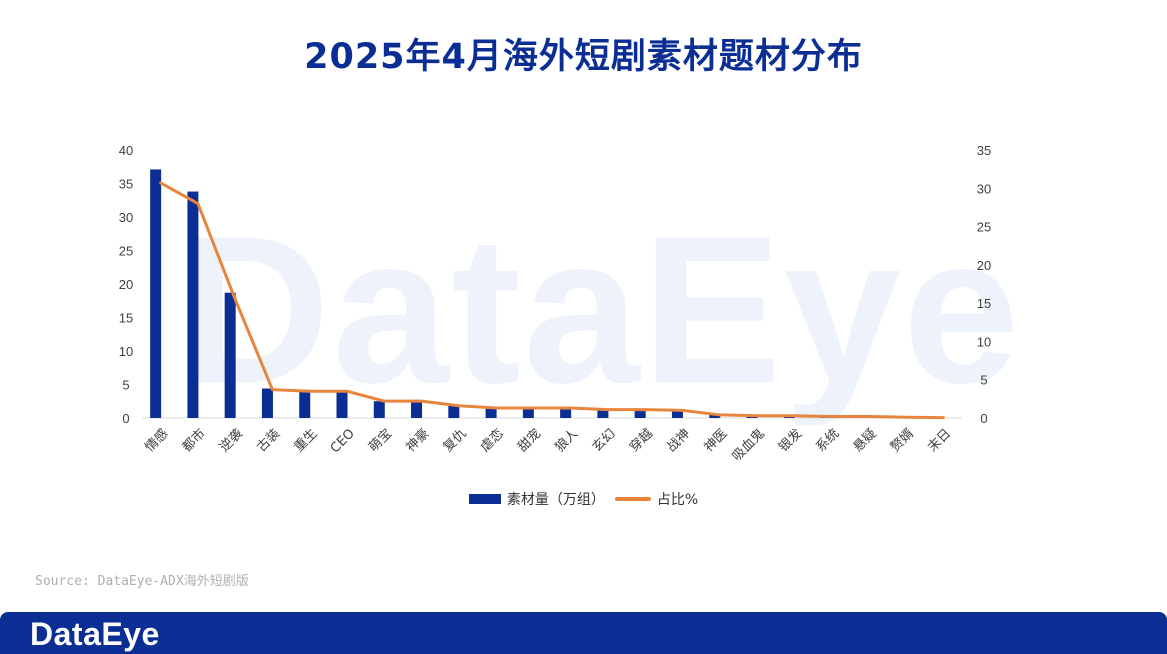 The image size is (1167, 654). Describe the element at coordinates (984, 227) in the screenshot. I see `y-right-tick-label: 25` at that location.